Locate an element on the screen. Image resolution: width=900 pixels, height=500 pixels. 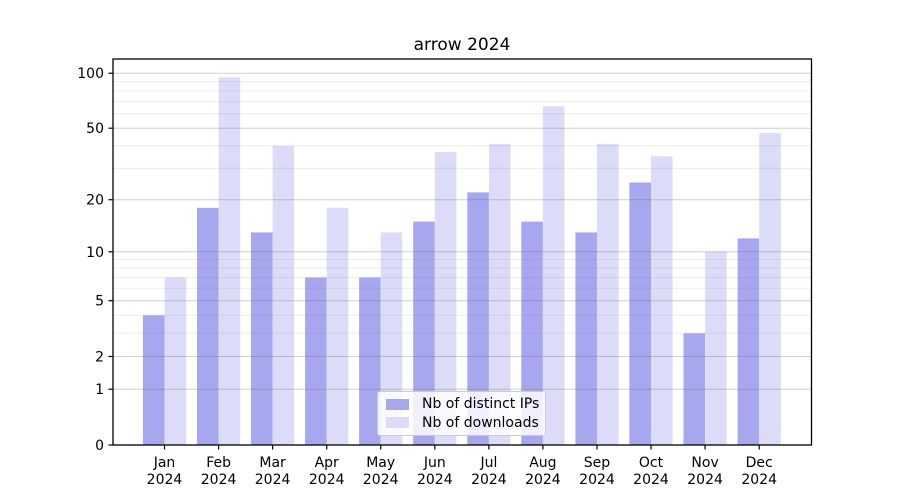
bar-series0-Jun is located at coordinates (424, 333).